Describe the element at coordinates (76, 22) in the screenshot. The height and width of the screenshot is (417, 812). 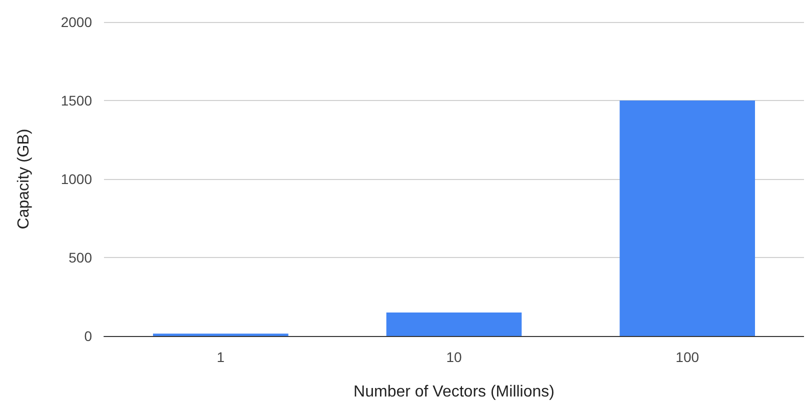
I see `y-tick-label: 2000` at that location.